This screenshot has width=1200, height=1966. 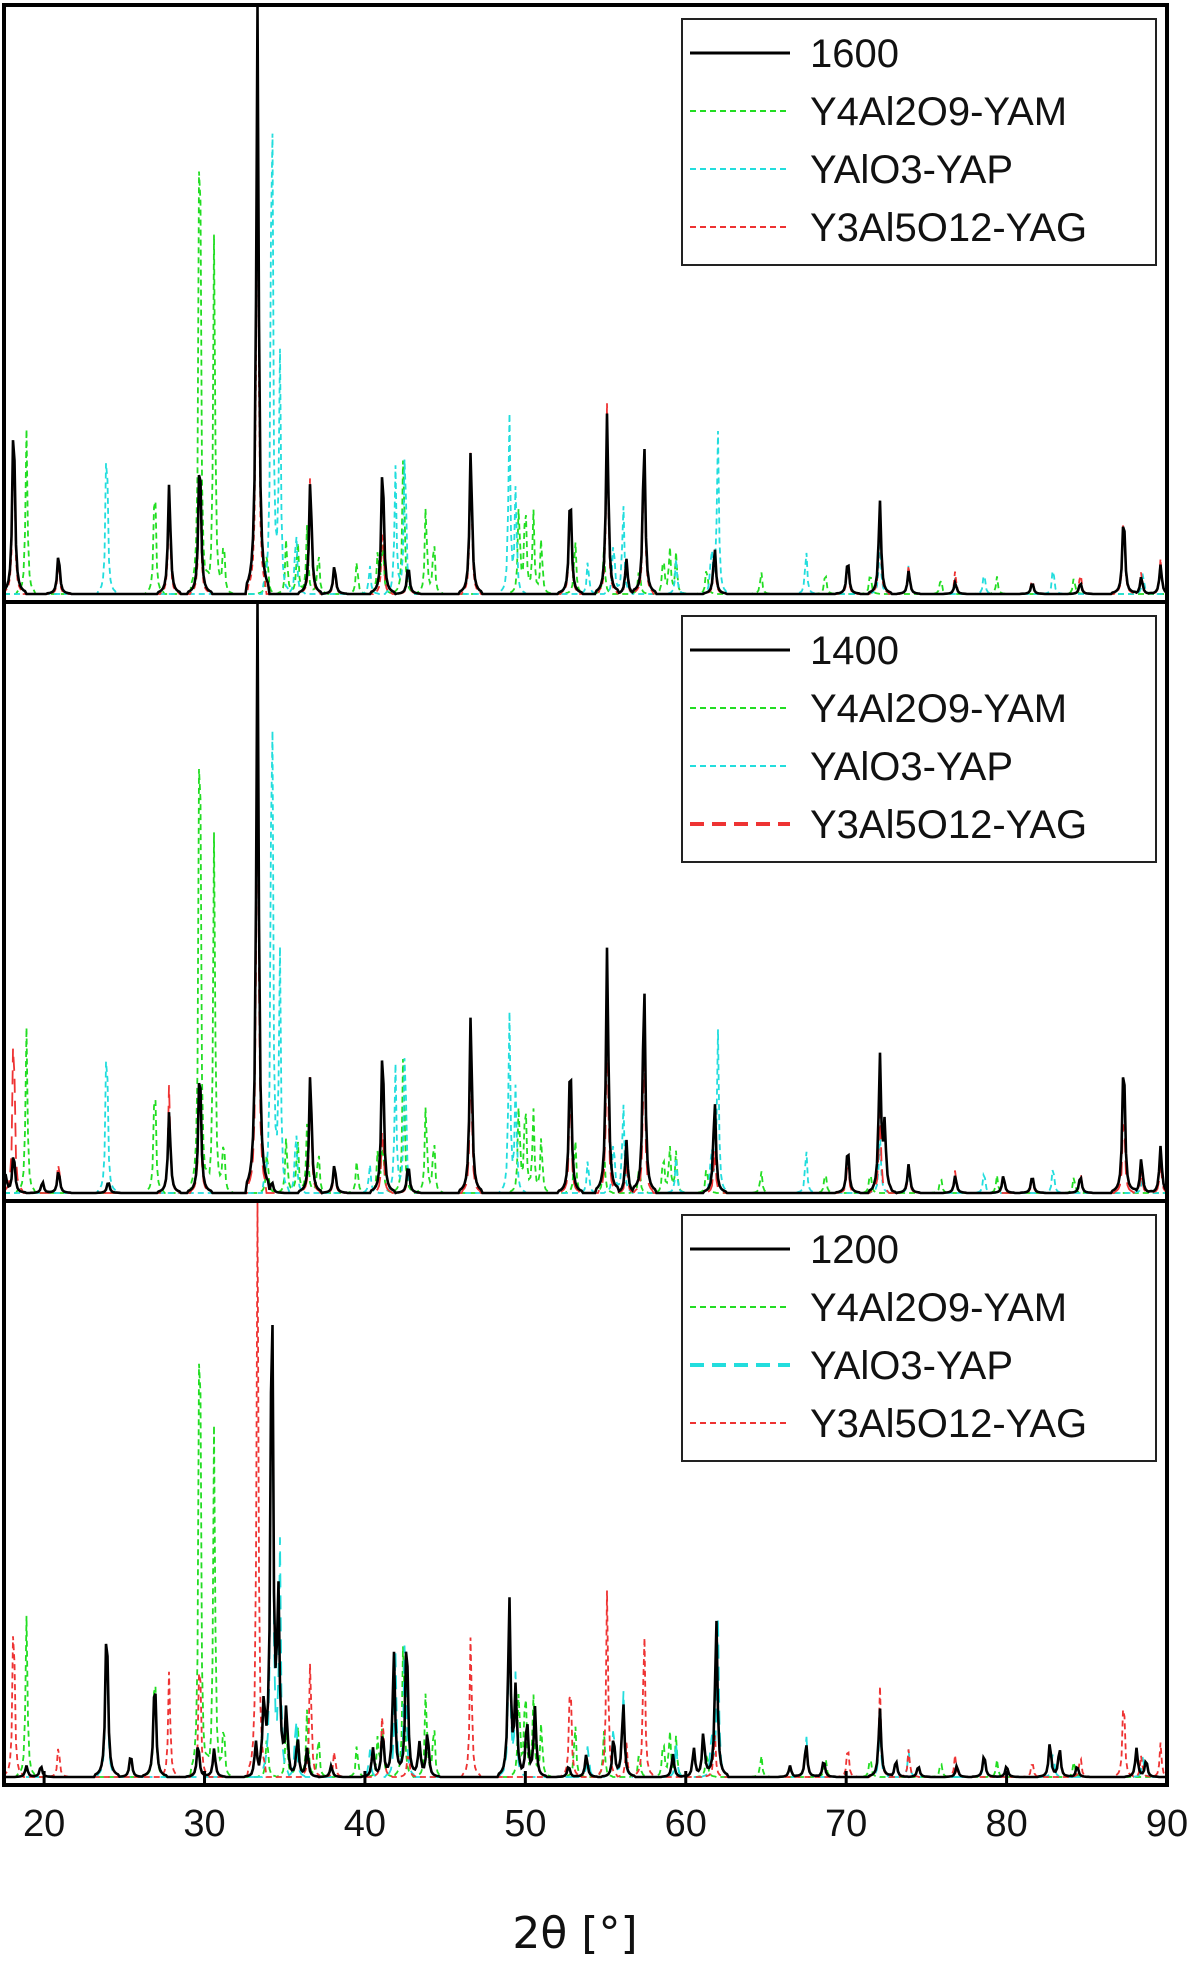 I want to click on legend-panel-2: 1400 Y4Al2O9-YAM YAlO3-YAP Y3Al5O12-YAG, so click(x=919, y=739).